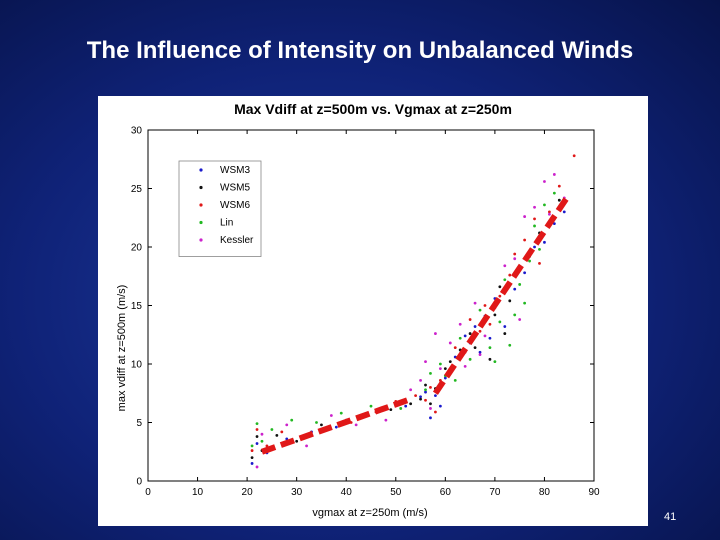 This screenshot has width=720, height=540. Describe the element at coordinates (670, 517) in the screenshot. I see `page-number: 41` at that location.